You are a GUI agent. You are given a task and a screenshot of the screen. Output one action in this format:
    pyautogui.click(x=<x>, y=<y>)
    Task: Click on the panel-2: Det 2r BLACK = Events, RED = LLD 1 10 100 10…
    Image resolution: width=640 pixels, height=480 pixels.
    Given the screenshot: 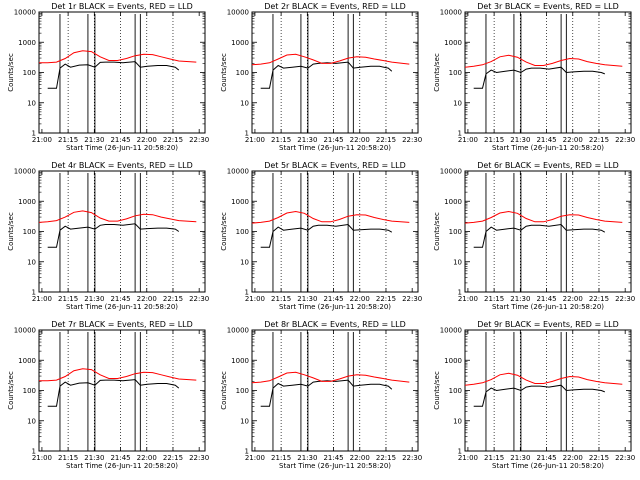 What is the action you would take?
    pyautogui.click(x=321, y=77)
    